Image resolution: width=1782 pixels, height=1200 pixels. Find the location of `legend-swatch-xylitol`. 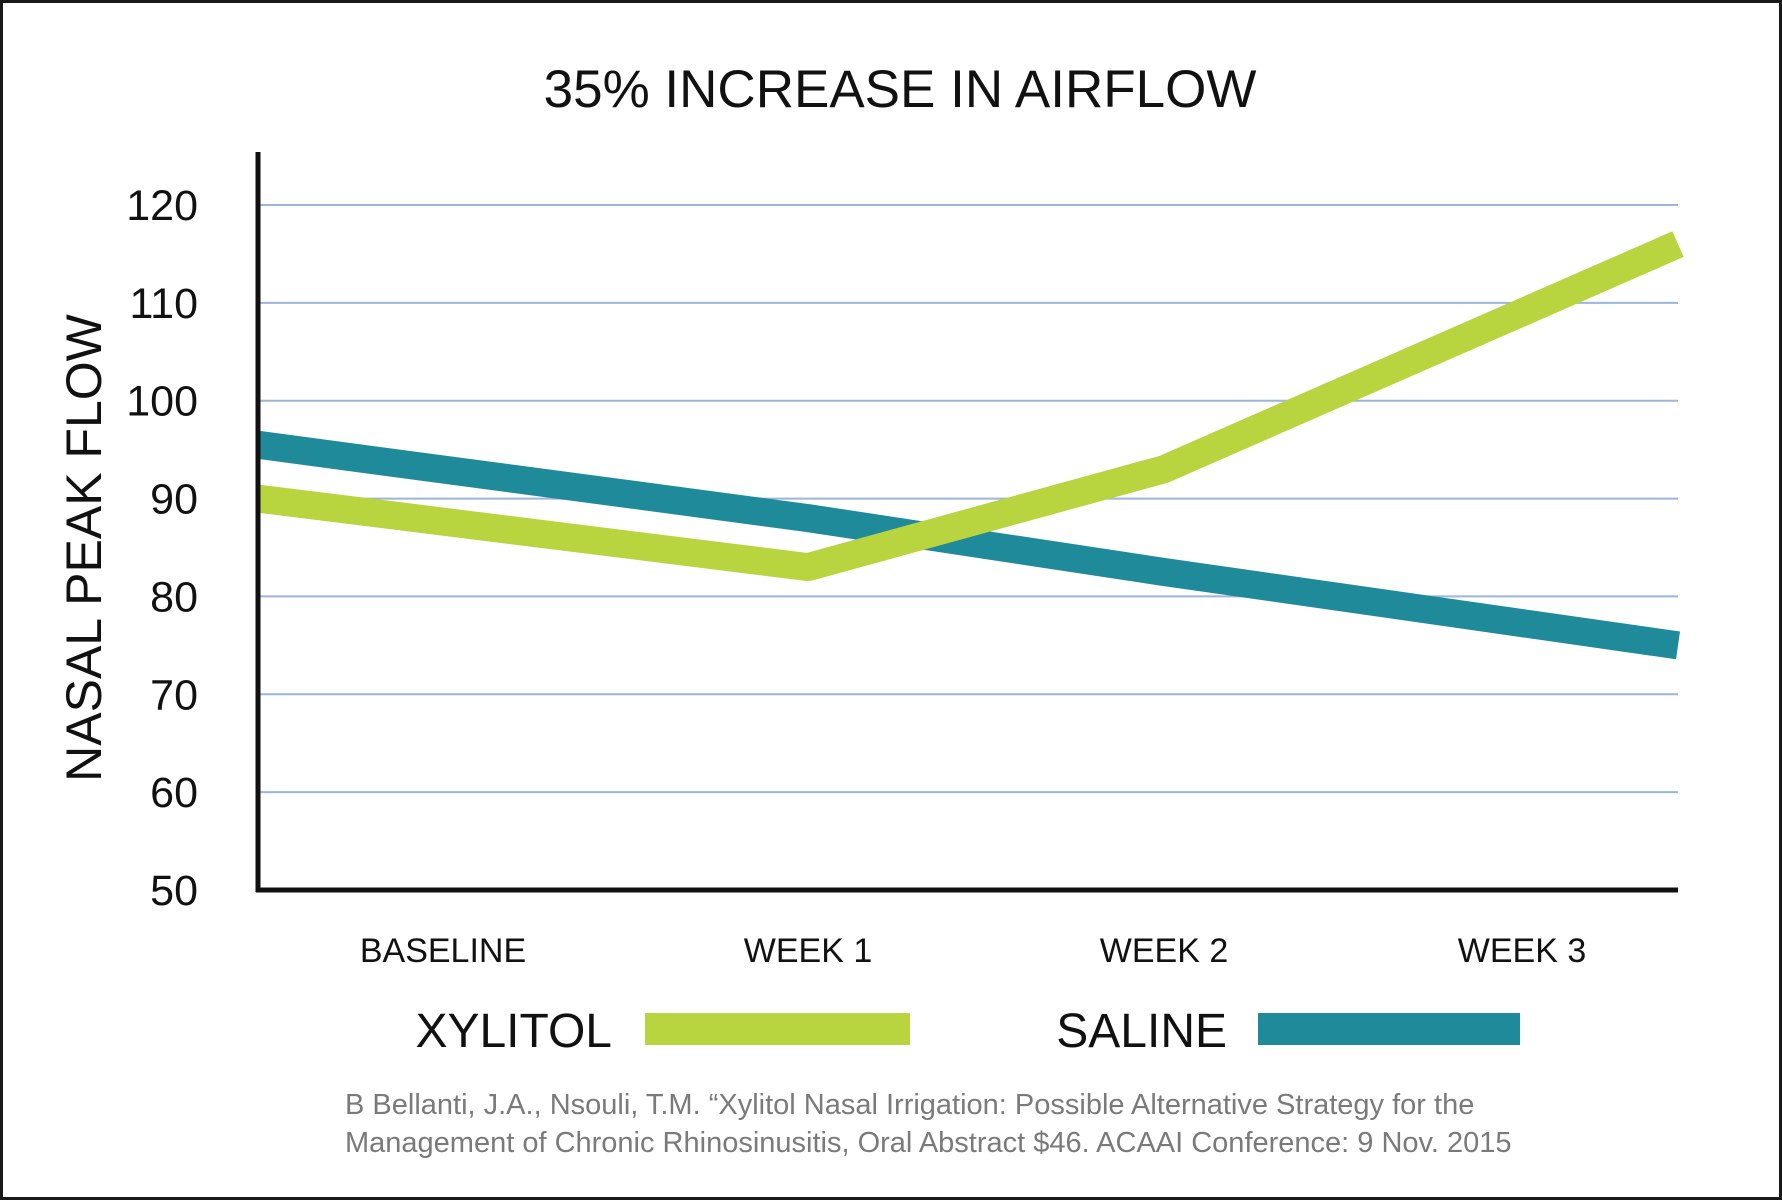

legend-swatch-xylitol is located at coordinates (777, 1029).